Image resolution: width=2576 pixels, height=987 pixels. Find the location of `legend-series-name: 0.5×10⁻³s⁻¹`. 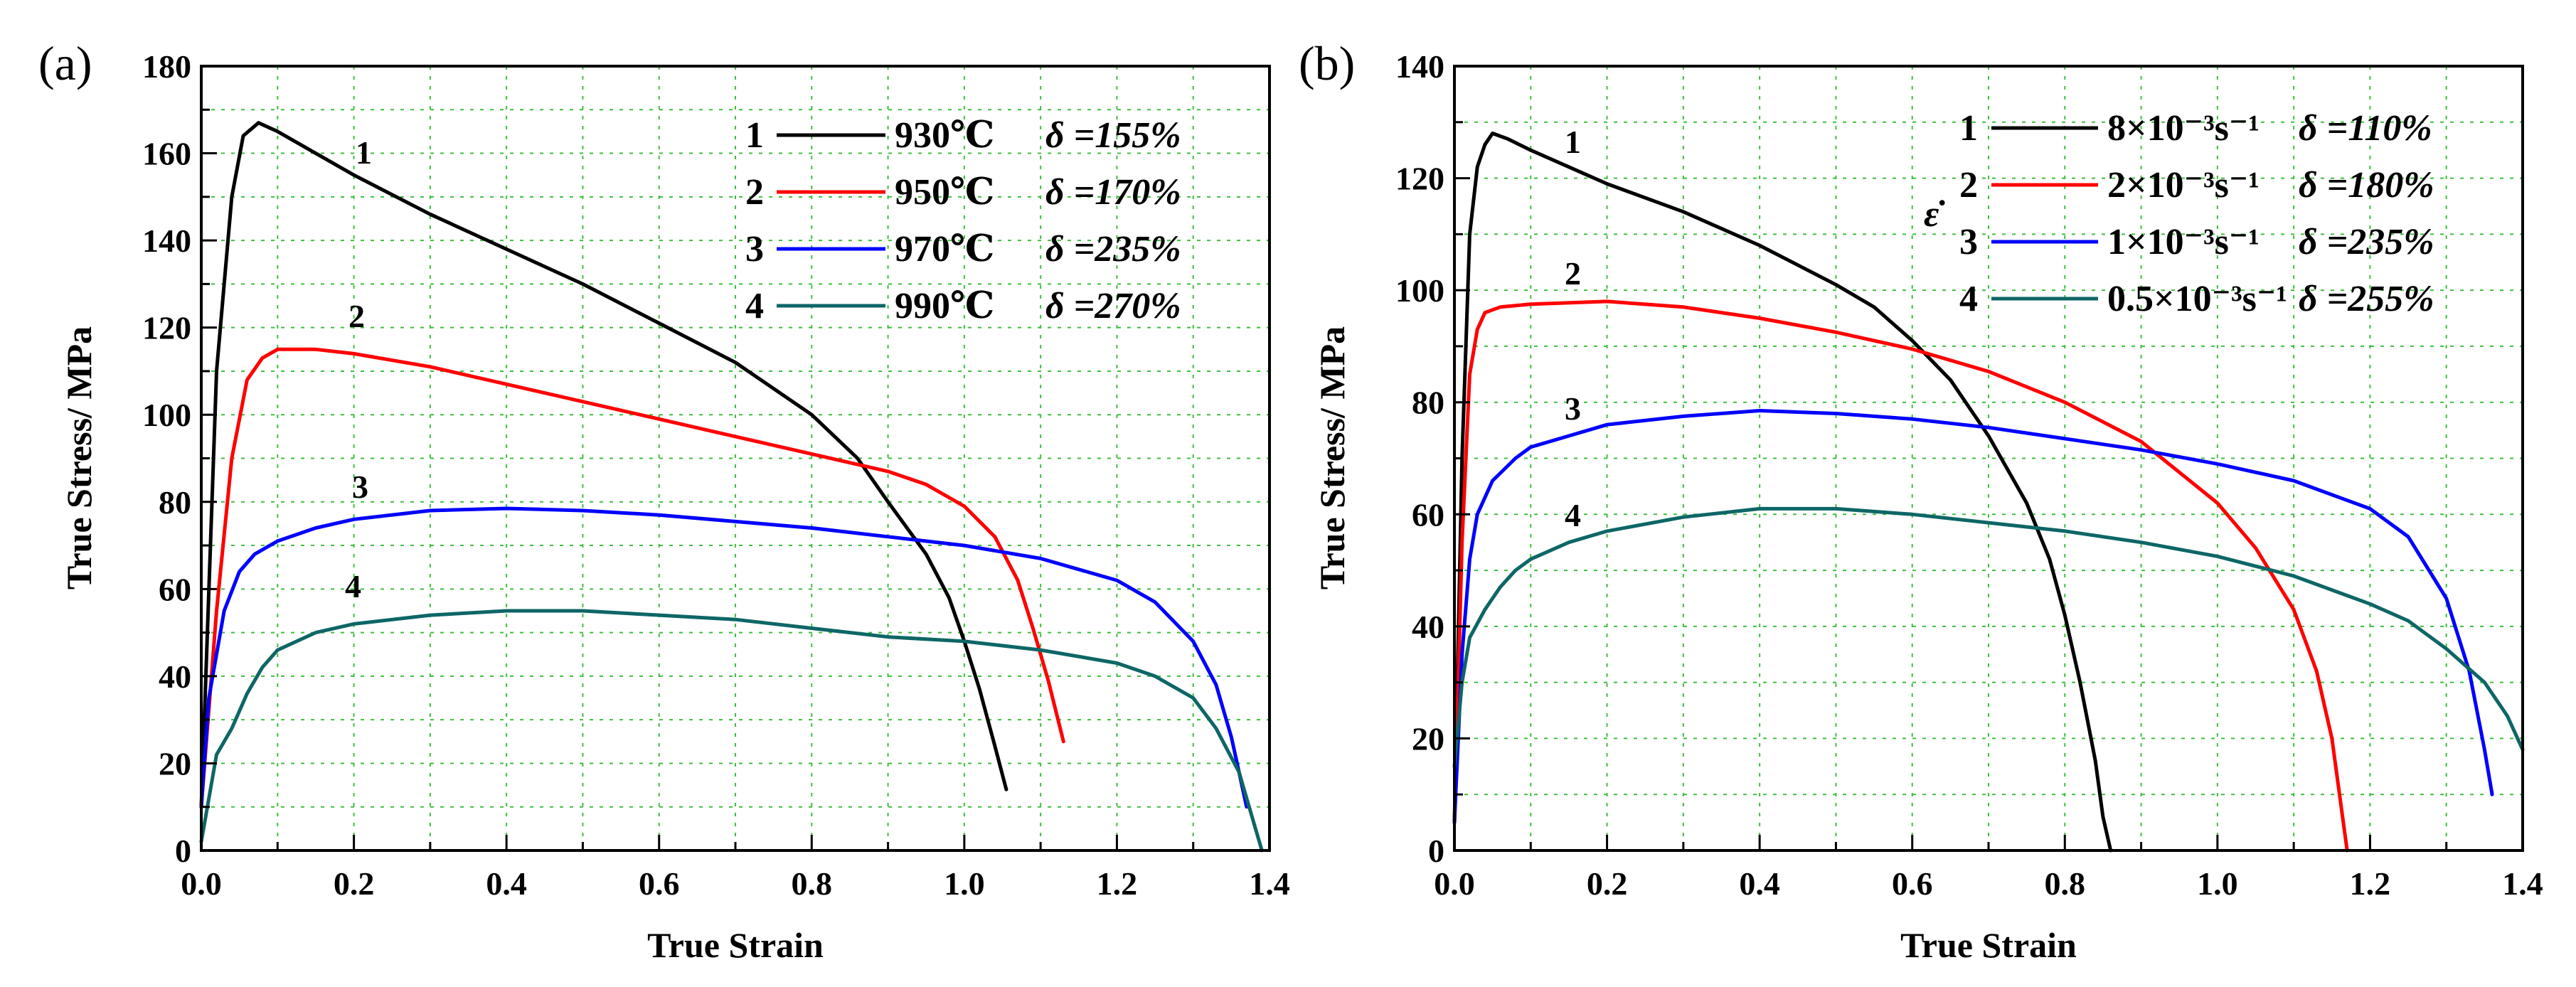

legend-series-name: 0.5×10⁻³s⁻¹ is located at coordinates (2197, 299).